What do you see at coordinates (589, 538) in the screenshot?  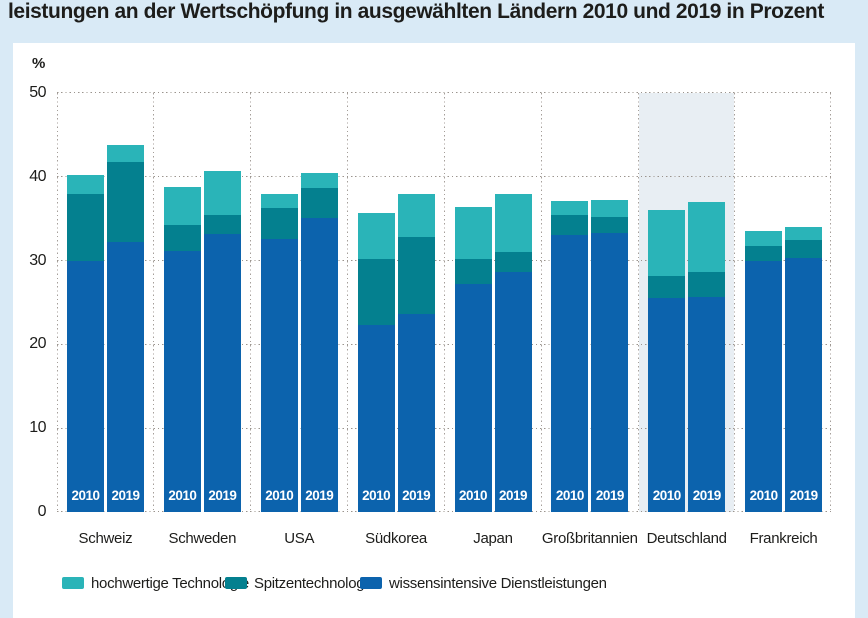 I see `category-label-großbritannien: Großbritannien` at bounding box center [589, 538].